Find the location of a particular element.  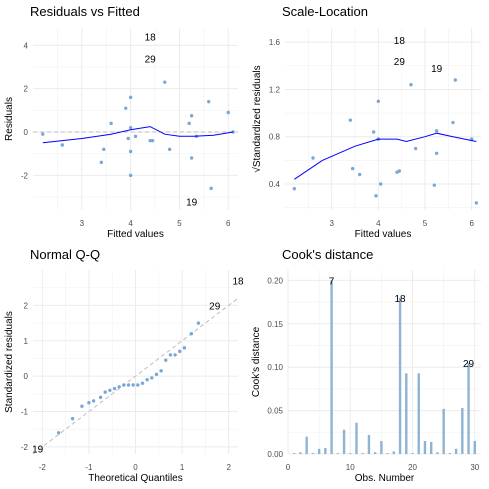

x-tick-label: 4 is located at coordinates (378, 223).